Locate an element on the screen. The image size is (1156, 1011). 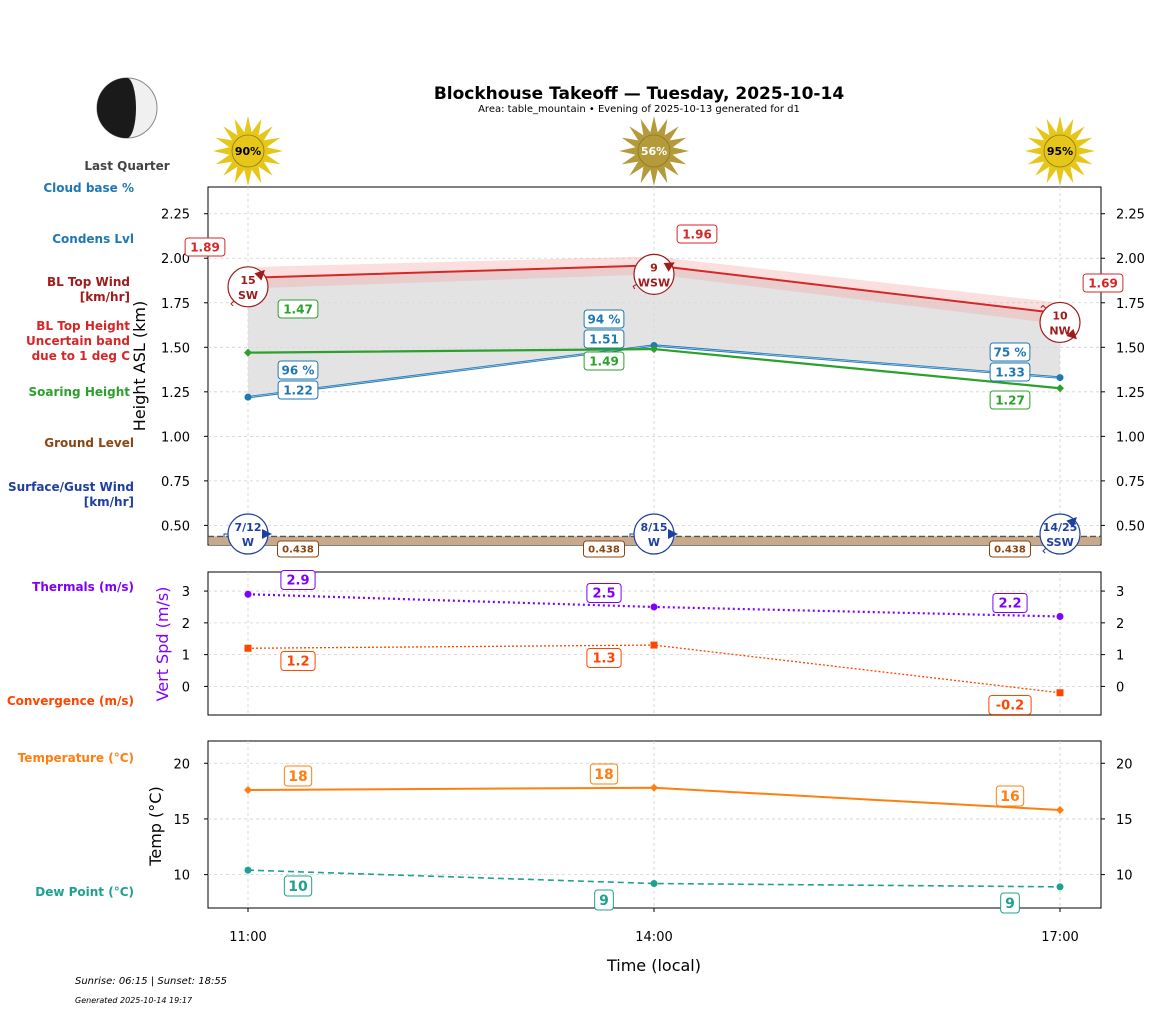
thermals-value-label-text: 2.9 is located at coordinates (297, 581).